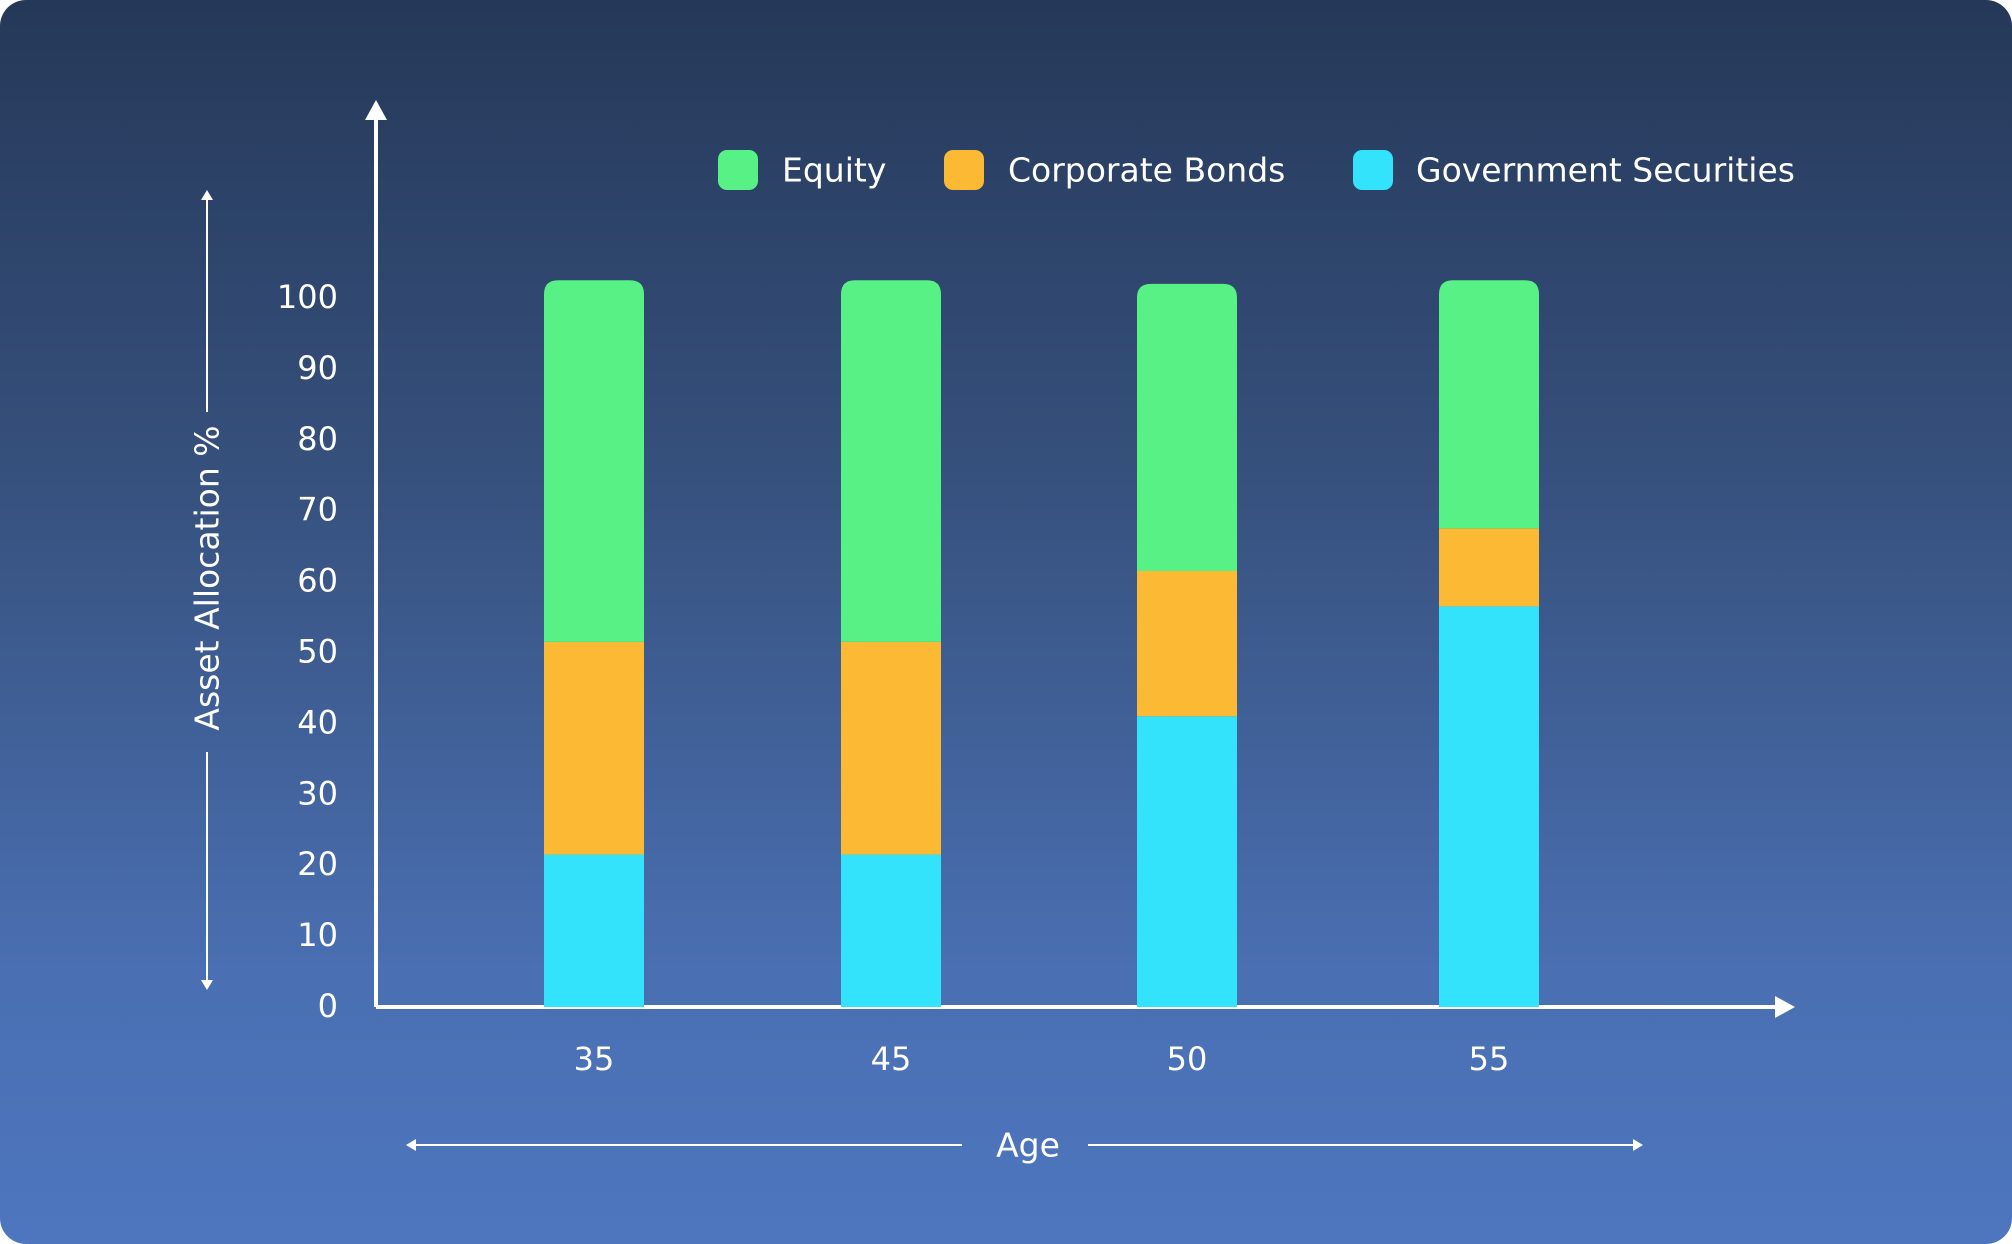 Image resolution: width=2012 pixels, height=1244 pixels. Describe the element at coordinates (1042, 1059) in the screenshot. I see `x-tick-labels: 35 45 50 55` at that location.